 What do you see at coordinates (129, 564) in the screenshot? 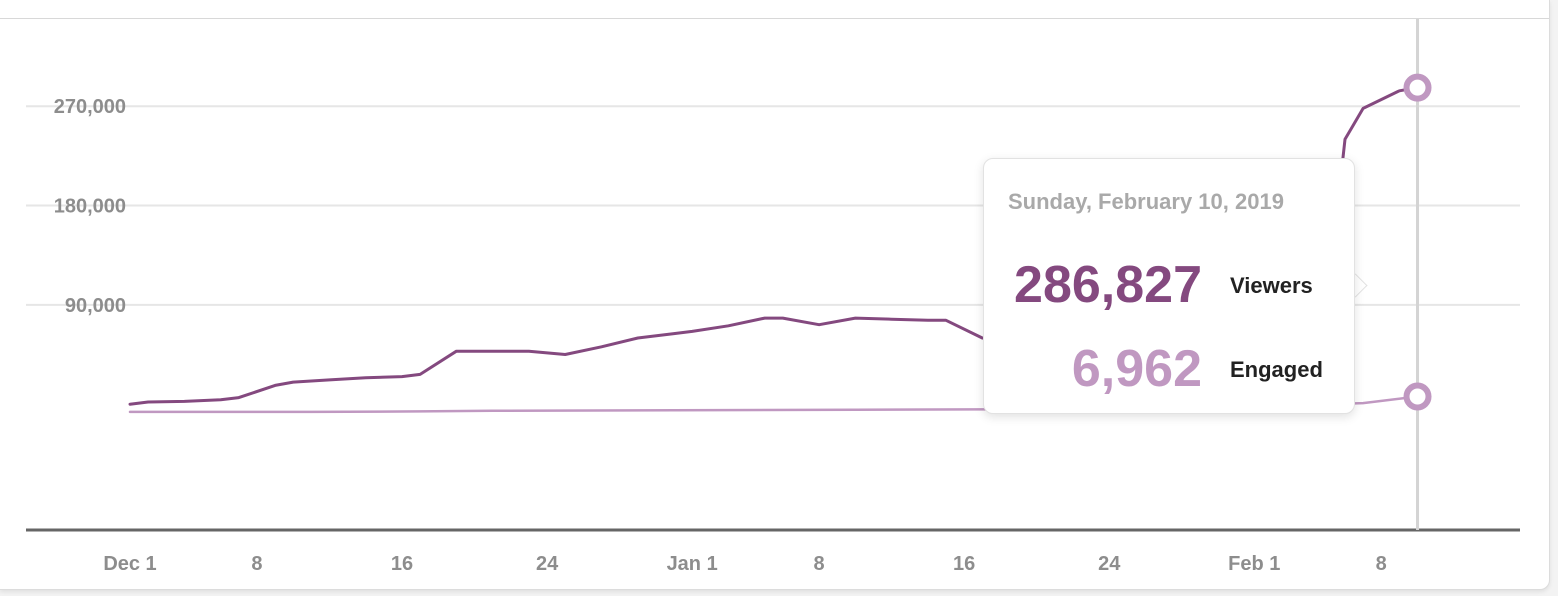
I see `x-tick-label: Dec 1` at bounding box center [129, 564].